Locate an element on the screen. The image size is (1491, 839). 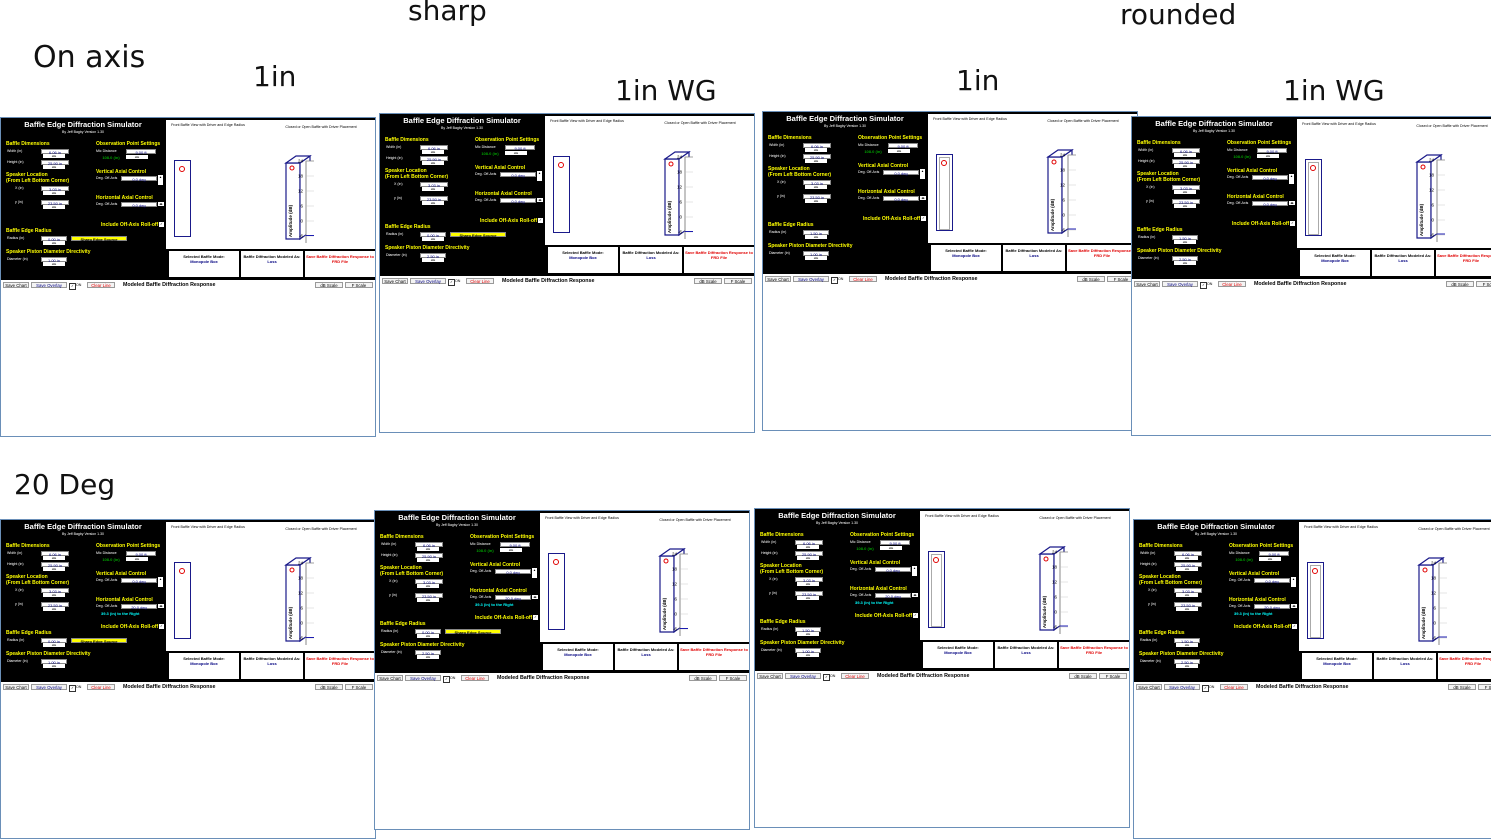
horizontal-deg-field: 20.0 deg is located at coordinates (893, 596).